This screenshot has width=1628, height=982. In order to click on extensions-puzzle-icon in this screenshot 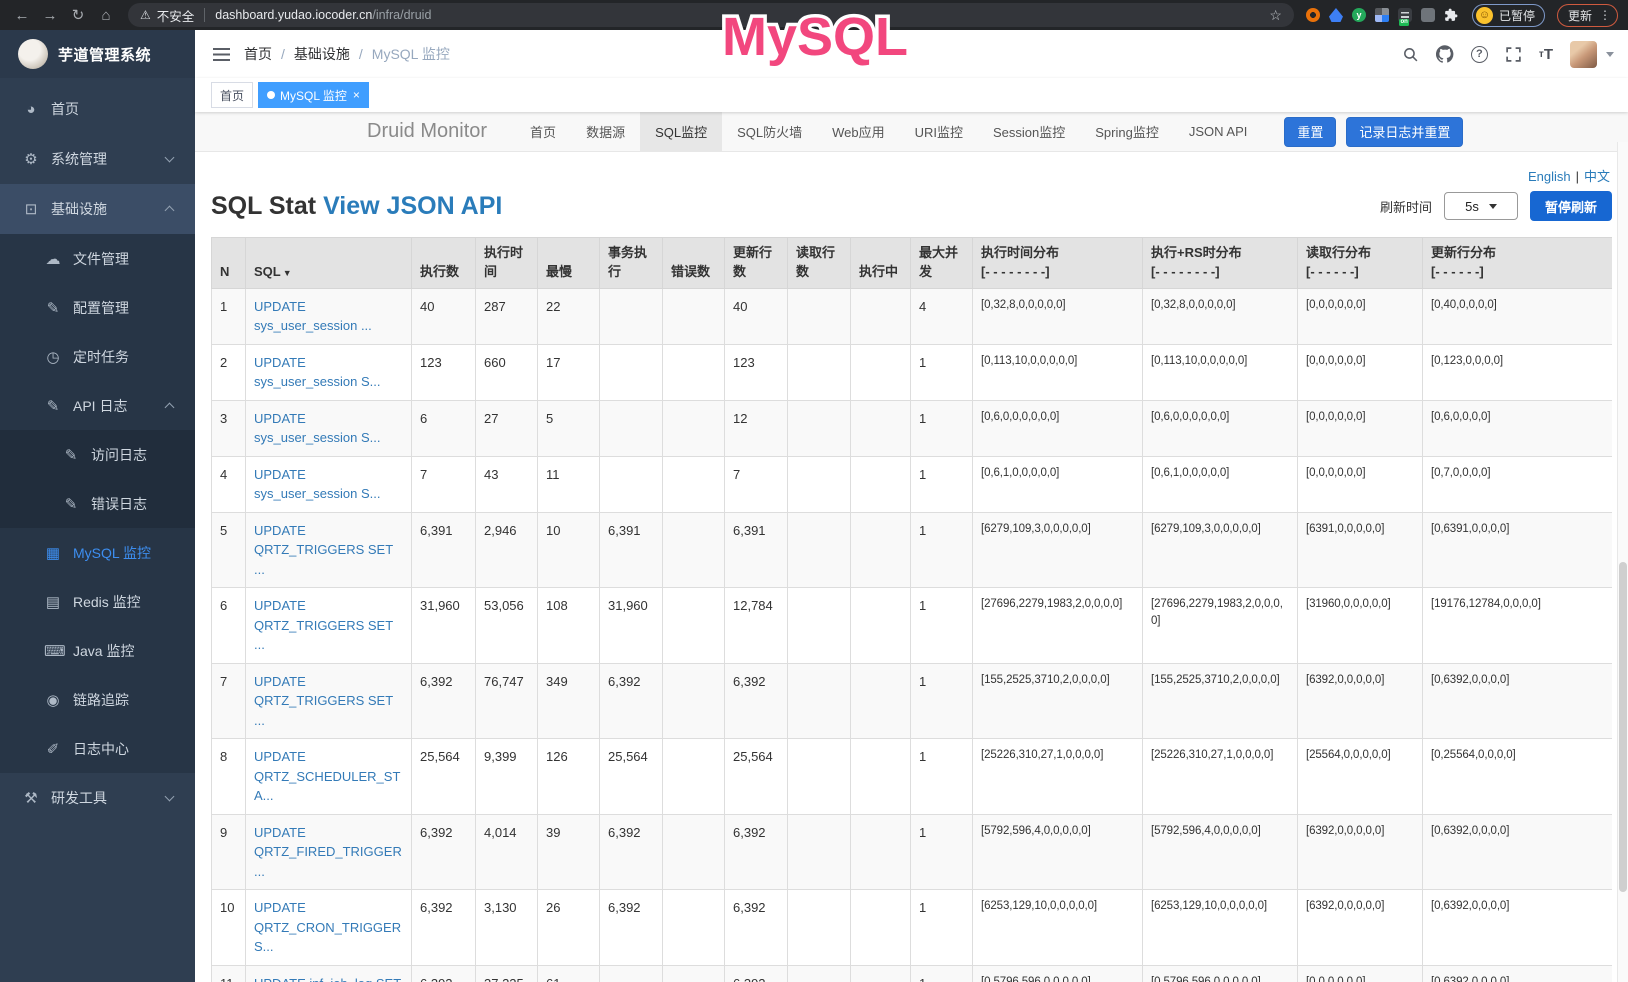, I will do `click(1451, 15)`.